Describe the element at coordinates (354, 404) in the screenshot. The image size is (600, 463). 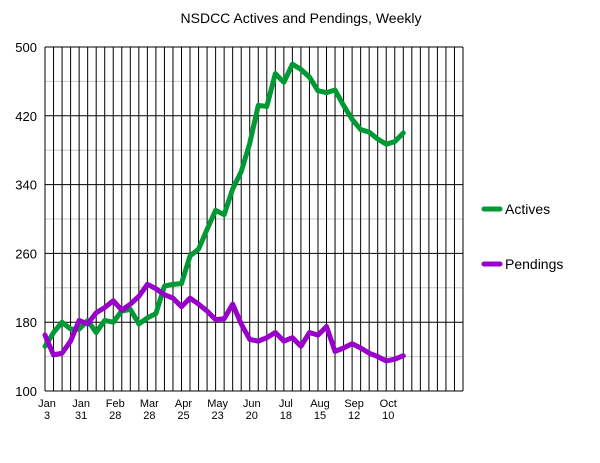
I see `x-tick-month: Sep` at that location.